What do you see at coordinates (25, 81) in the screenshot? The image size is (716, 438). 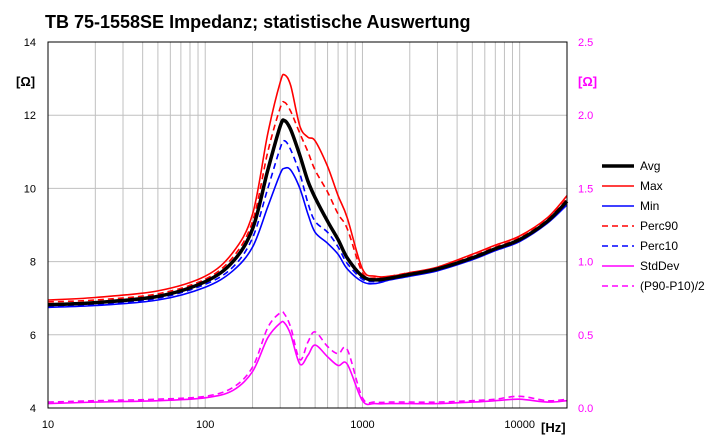 I see `y-axis-unit: [Ω]` at bounding box center [25, 81].